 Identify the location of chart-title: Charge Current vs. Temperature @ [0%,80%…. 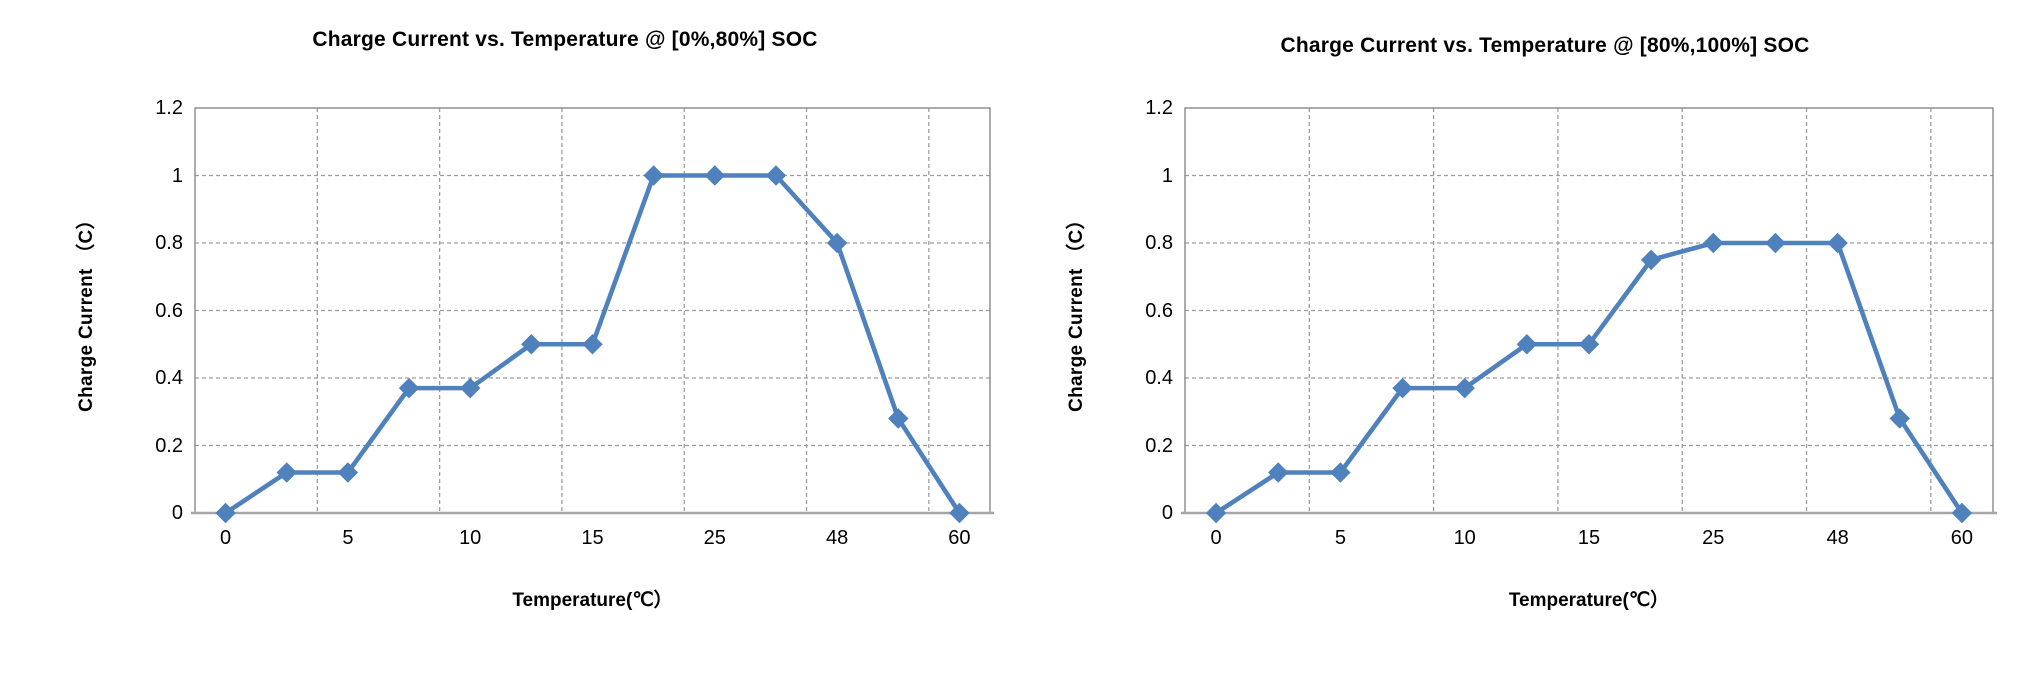
(565, 39).